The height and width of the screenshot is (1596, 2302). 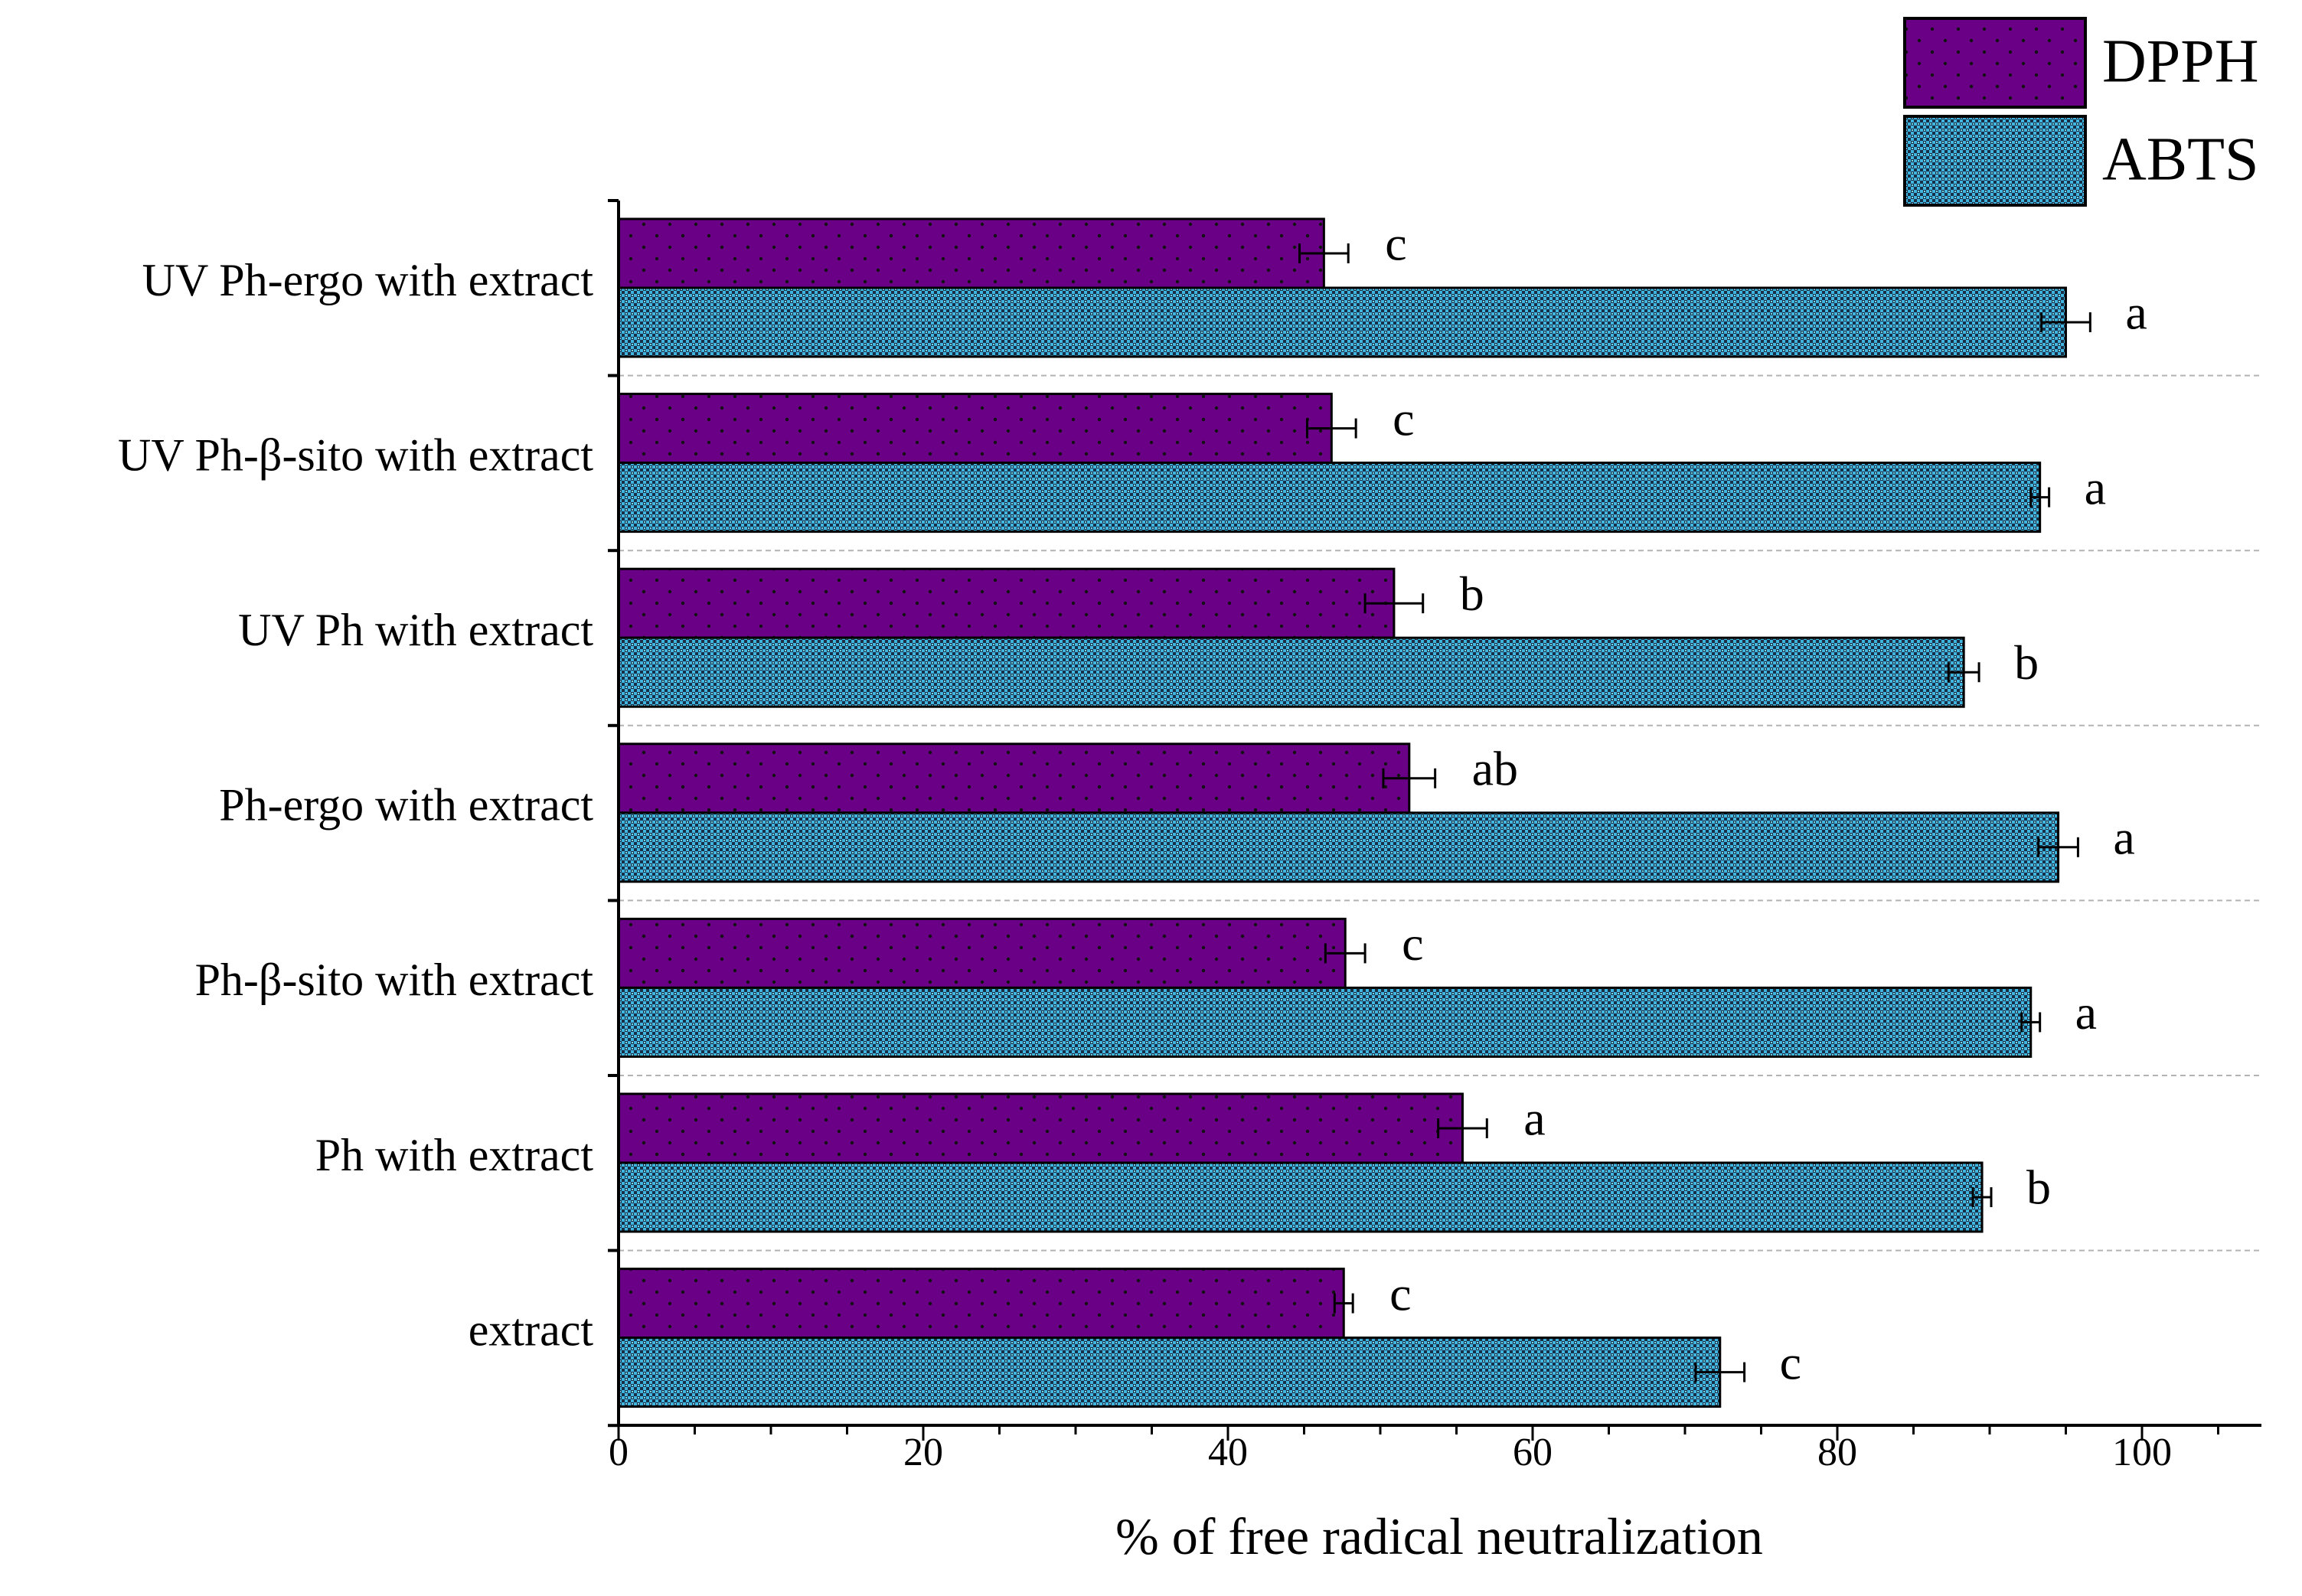 I want to click on category-label: Ph-ergo with extract, so click(x=406, y=805).